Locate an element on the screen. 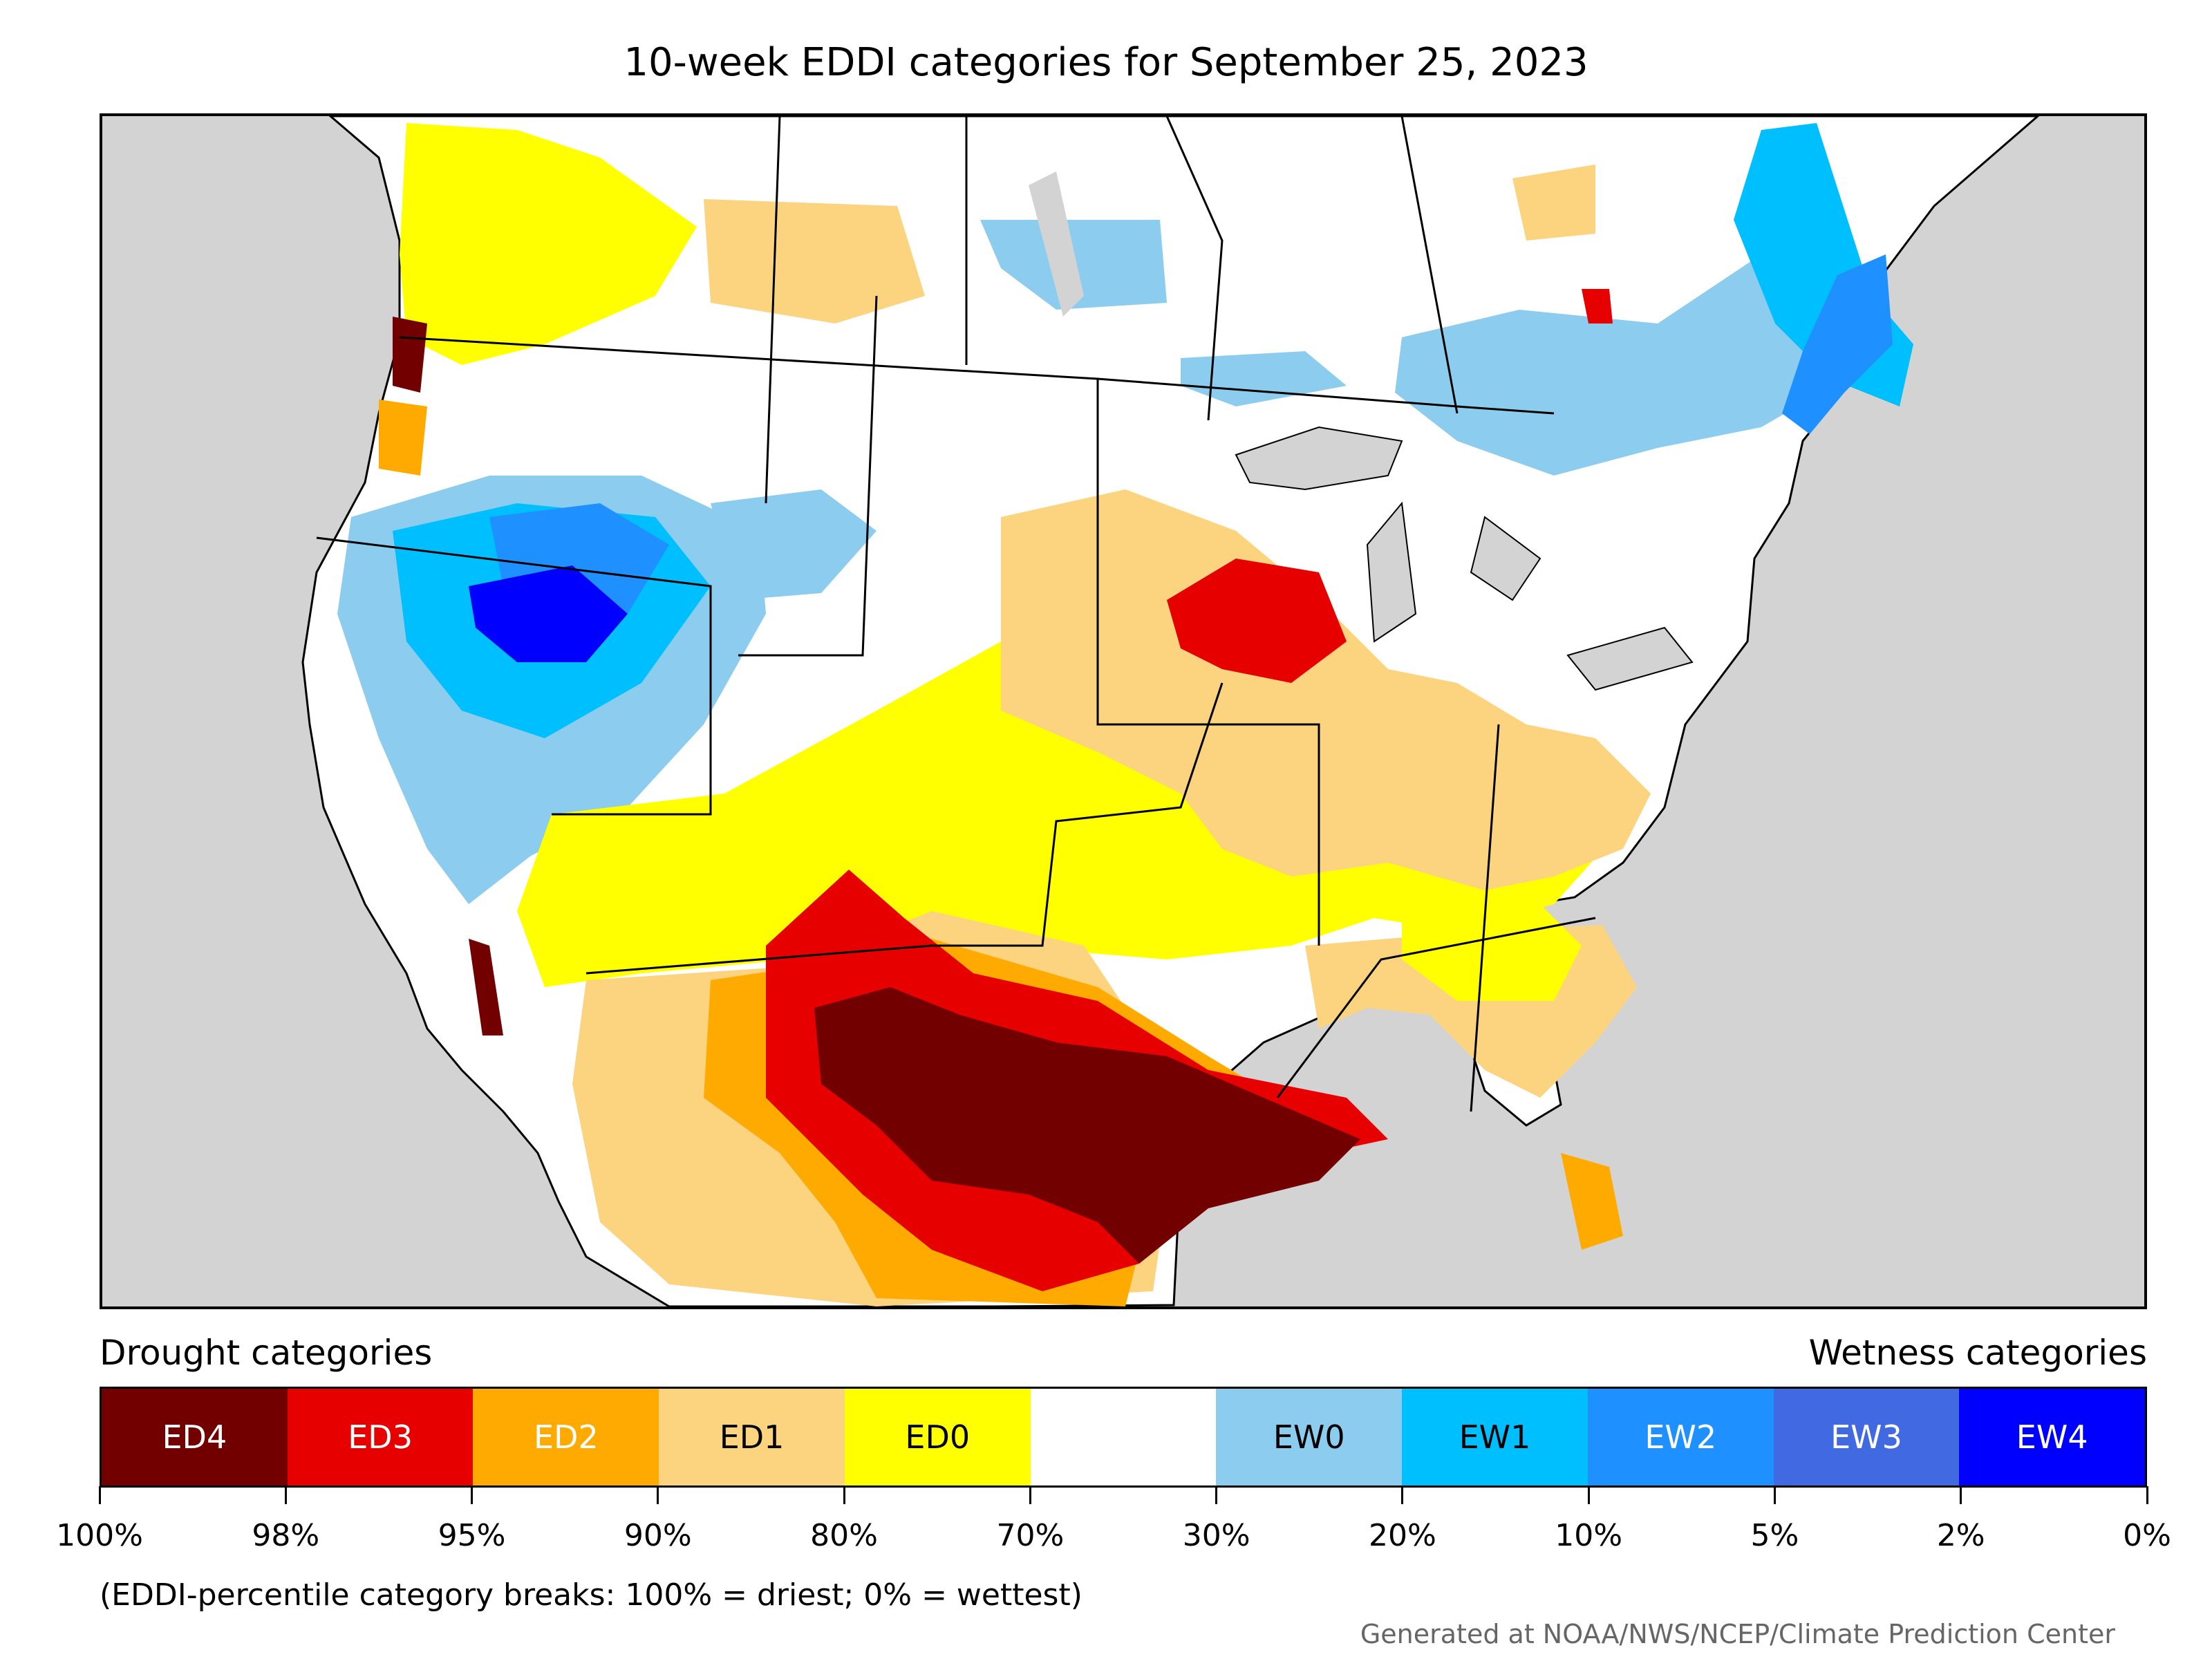 The image size is (2212, 1659). wetness-ew0-ontario is located at coordinates (1264, 378).